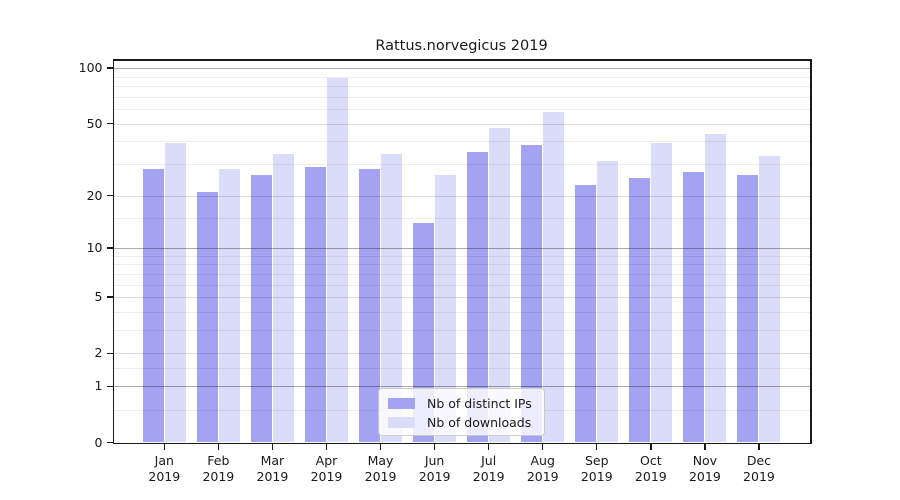 Image resolution: width=900 pixels, height=500 pixels. What do you see at coordinates (272, 447) in the screenshot?
I see `x-tick-mar` at bounding box center [272, 447].